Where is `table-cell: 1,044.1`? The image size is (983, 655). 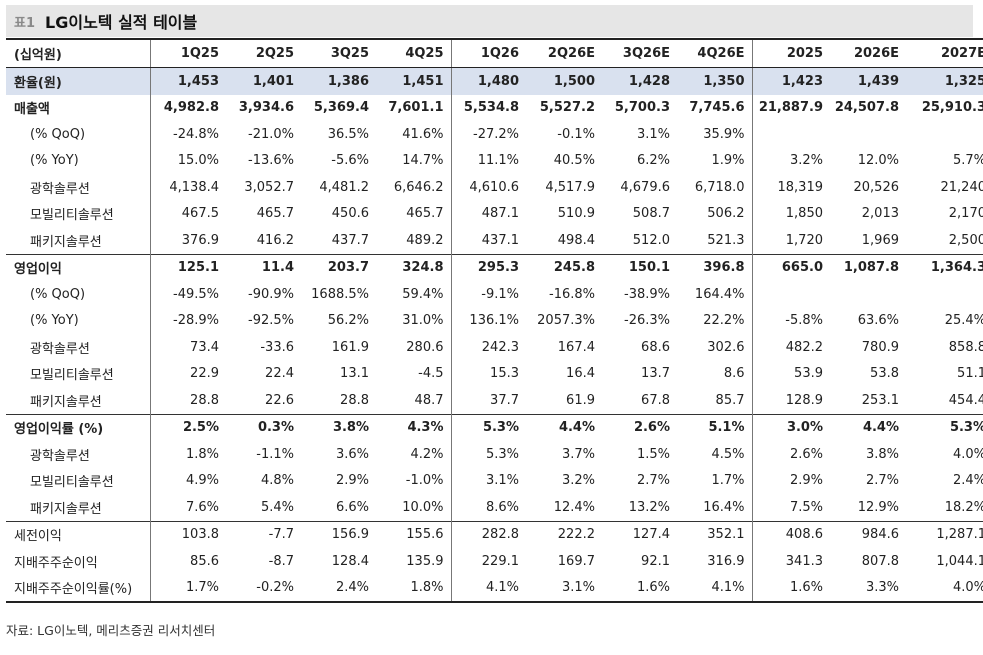
table-cell: 1,044.1 is located at coordinates (959, 561).